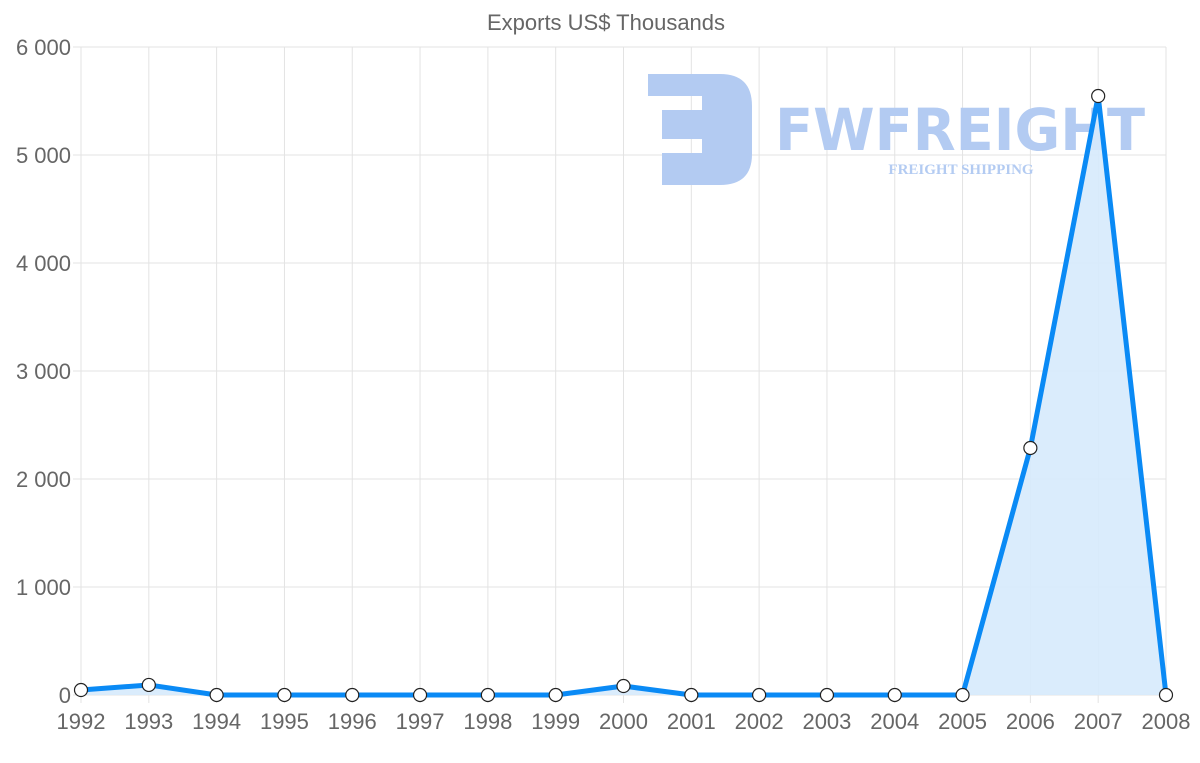  I want to click on x-tick-label: 2006, so click(1030, 721).